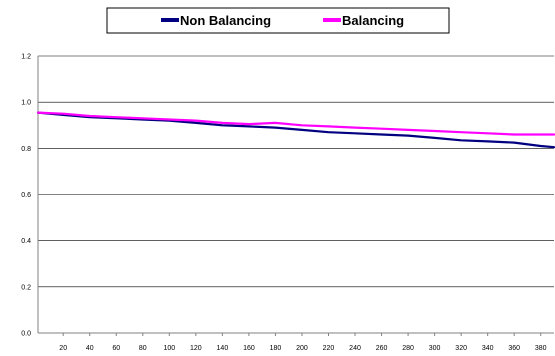  I want to click on legend: Non Balancing Balancing, so click(278, 20).